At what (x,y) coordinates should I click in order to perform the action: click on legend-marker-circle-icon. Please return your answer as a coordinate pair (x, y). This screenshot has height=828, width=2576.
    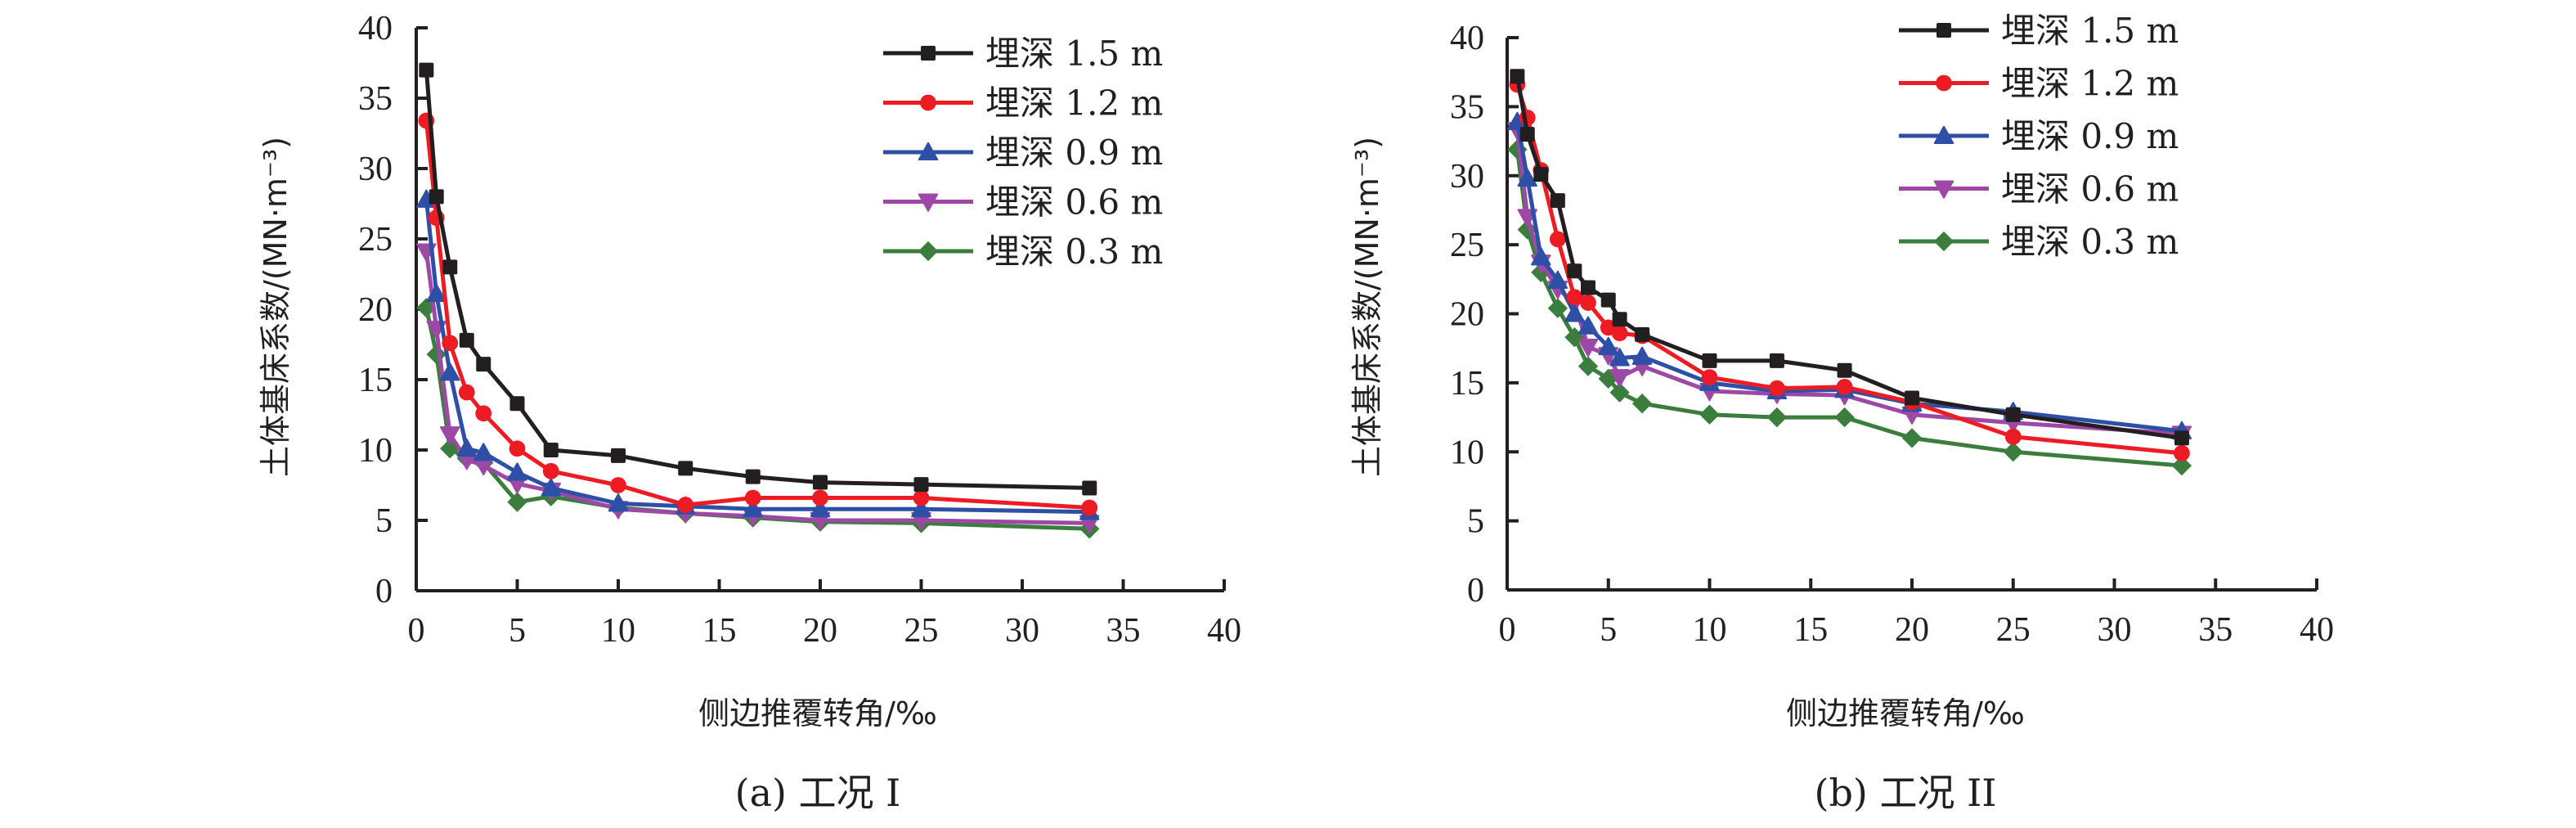
    Looking at the image, I should click on (928, 103).